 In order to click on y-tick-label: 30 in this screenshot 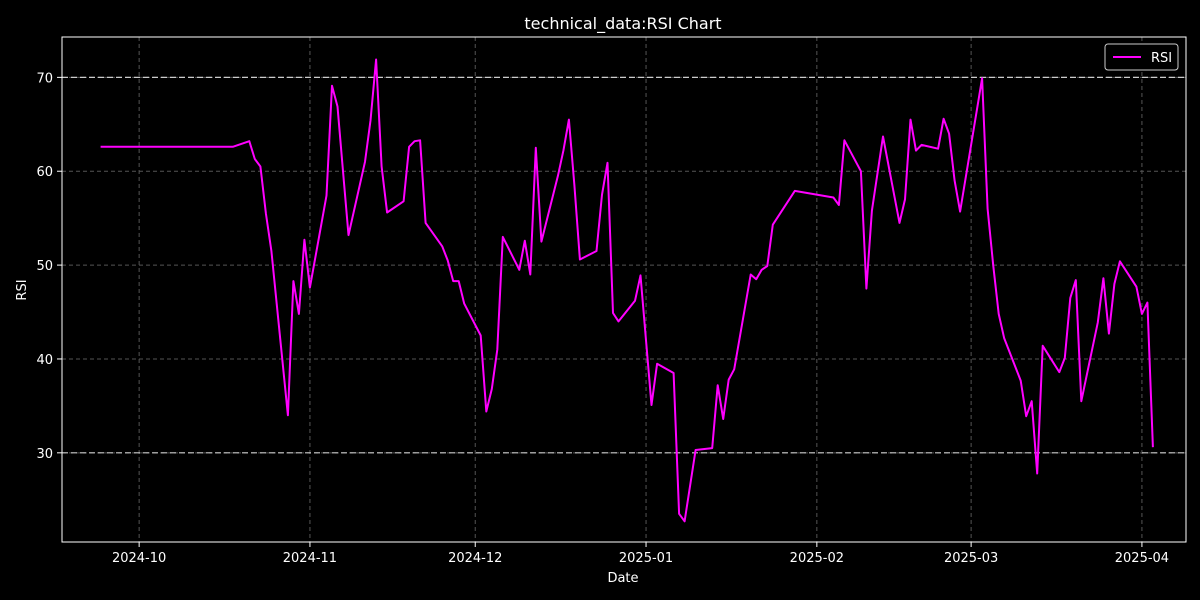, I will do `click(44, 454)`.